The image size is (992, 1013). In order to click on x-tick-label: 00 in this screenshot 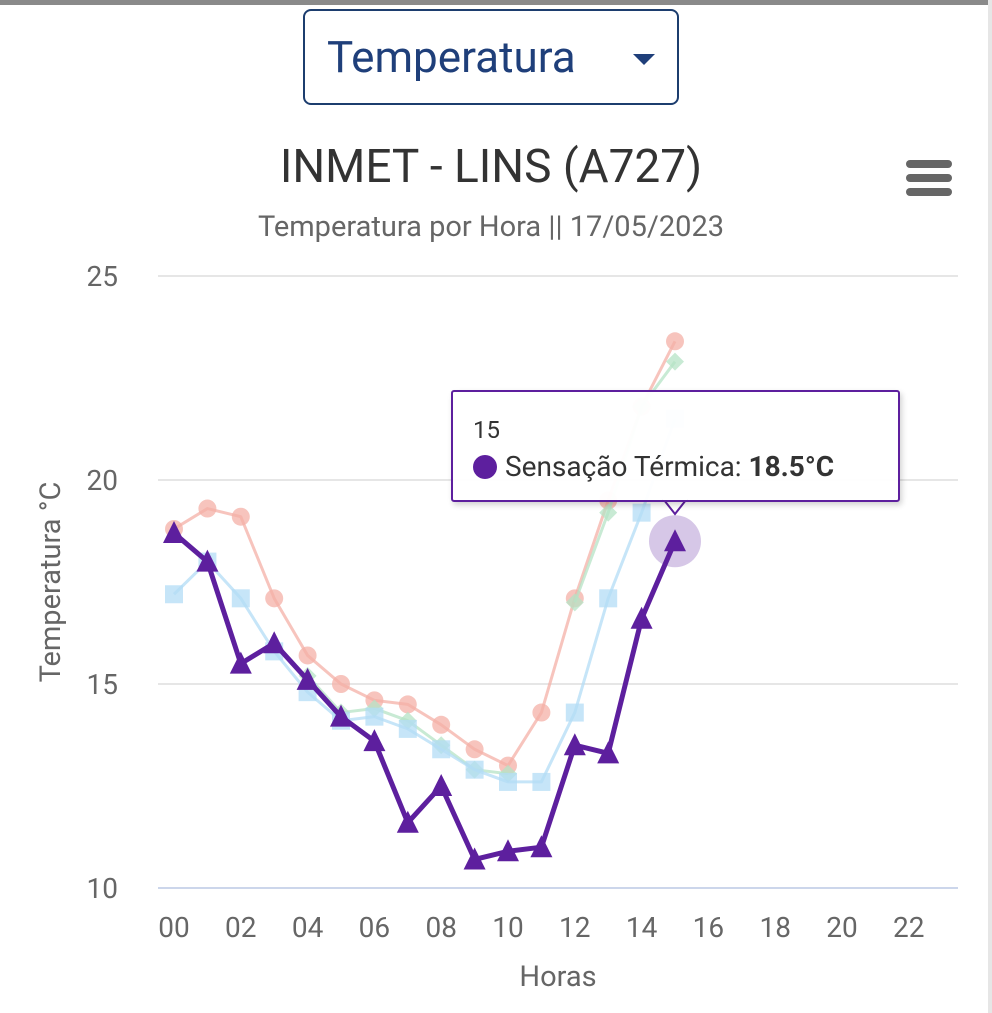, I will do `click(173, 927)`.